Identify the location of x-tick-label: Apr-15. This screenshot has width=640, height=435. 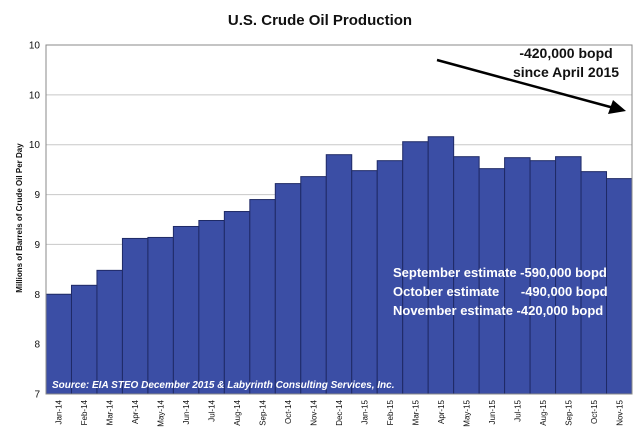
(441, 411).